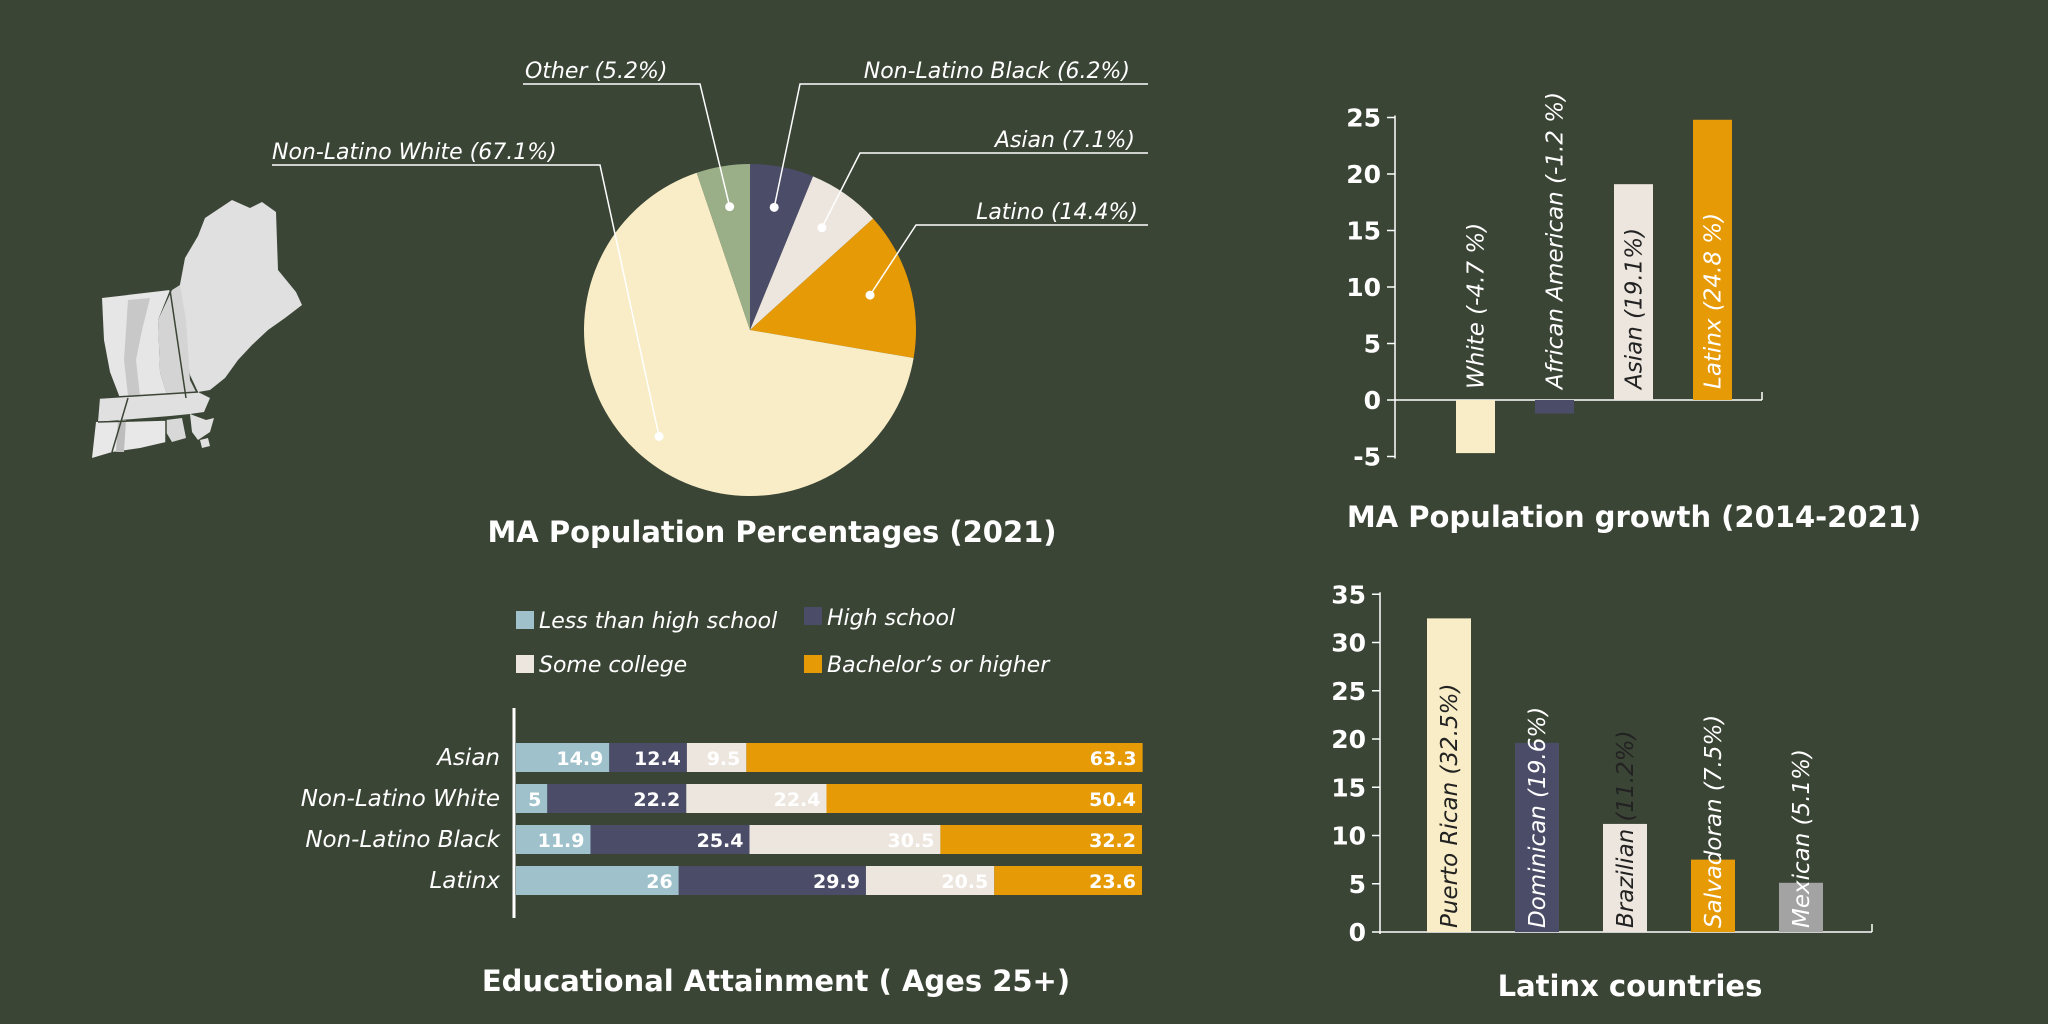 This screenshot has width=2048, height=1024. What do you see at coordinates (836, 882) in the screenshot?
I see `segment-value: 29.9` at bounding box center [836, 882].